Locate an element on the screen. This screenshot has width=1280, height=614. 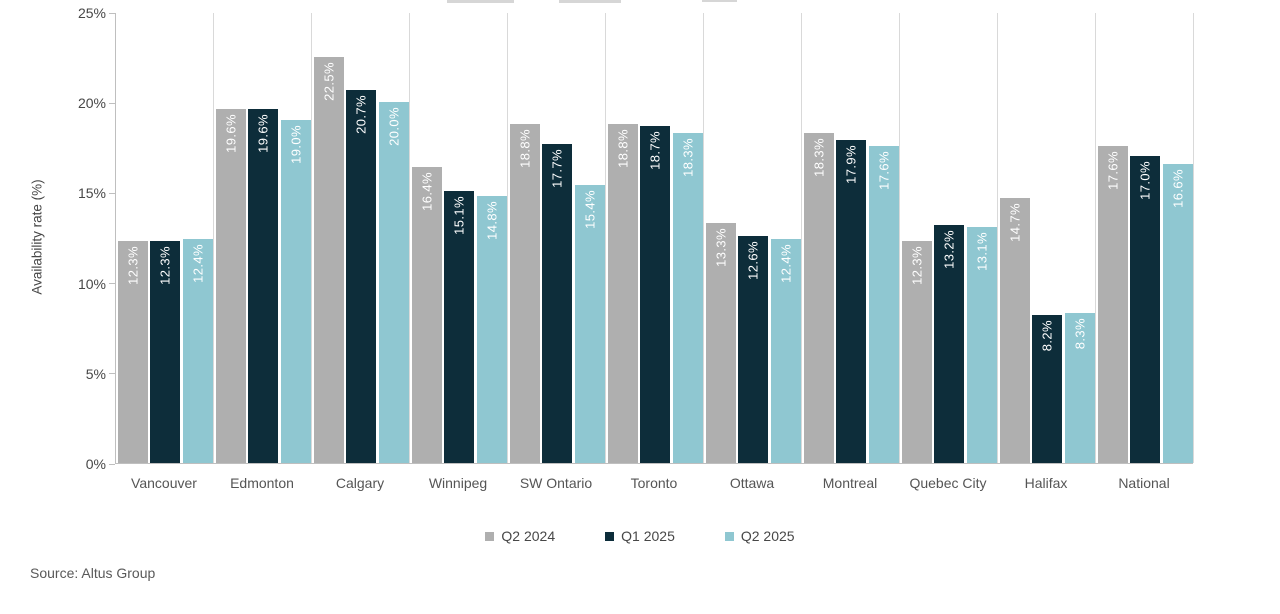
bar: 22.5% is located at coordinates (328, 260).